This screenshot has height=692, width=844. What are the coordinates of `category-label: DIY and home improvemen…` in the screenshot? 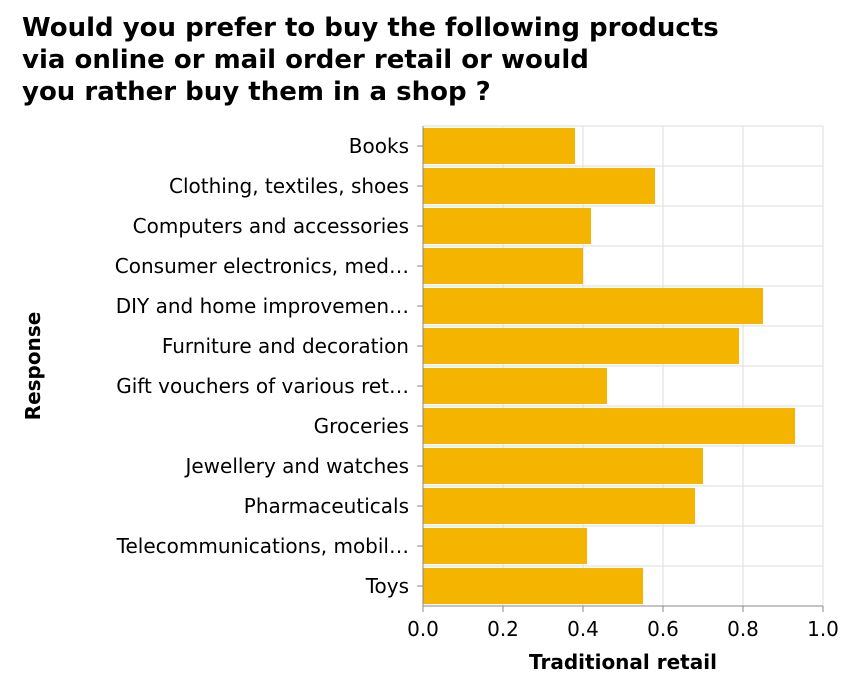 It's located at (262, 306).